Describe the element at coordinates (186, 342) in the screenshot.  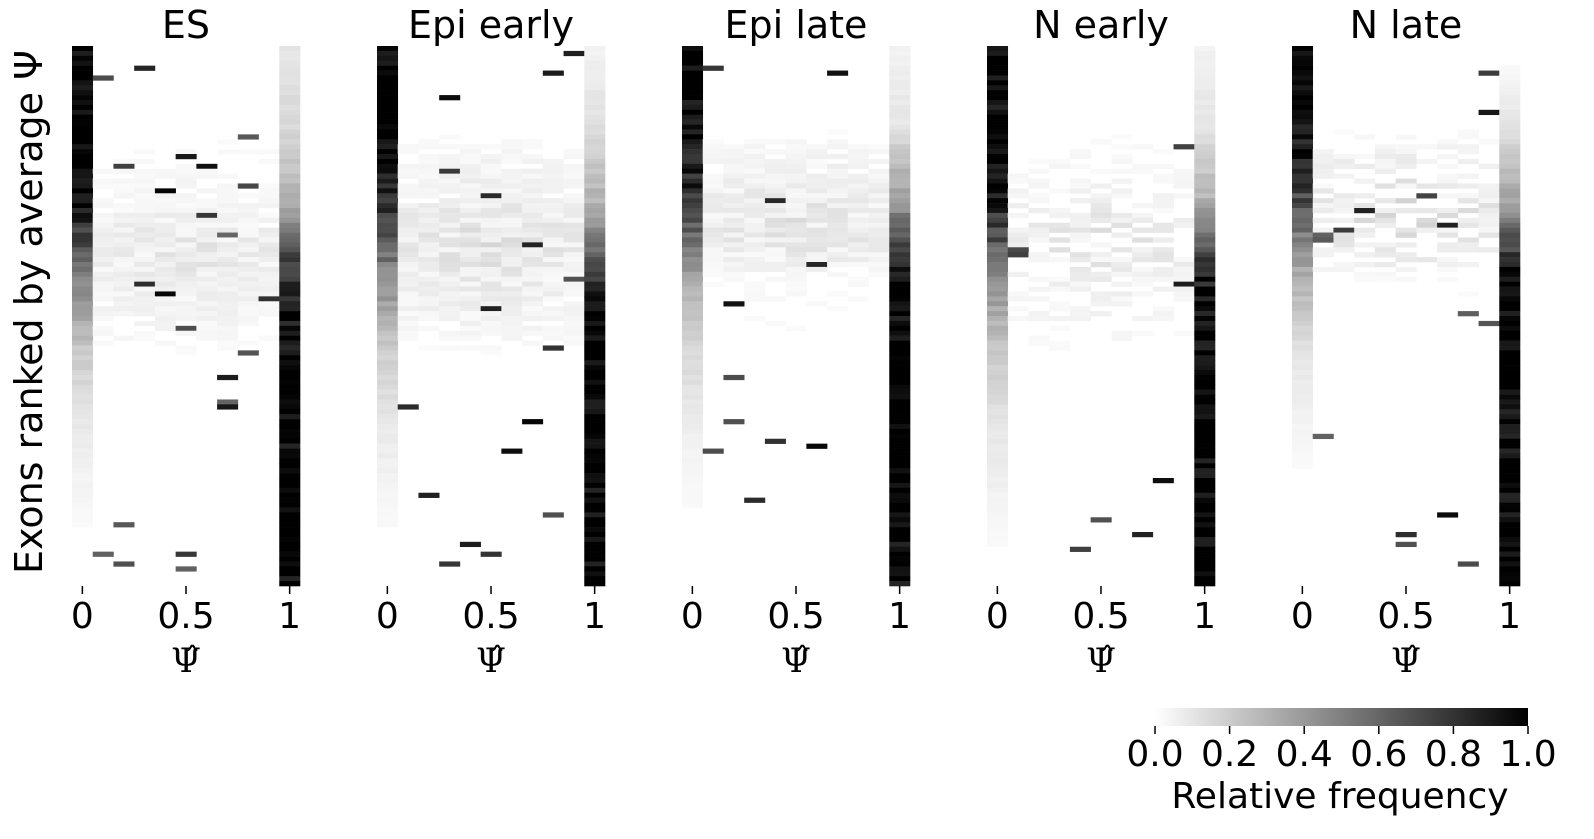
I see `heatmap-panel-0: ES0 0.5 1Ψ̂` at that location.